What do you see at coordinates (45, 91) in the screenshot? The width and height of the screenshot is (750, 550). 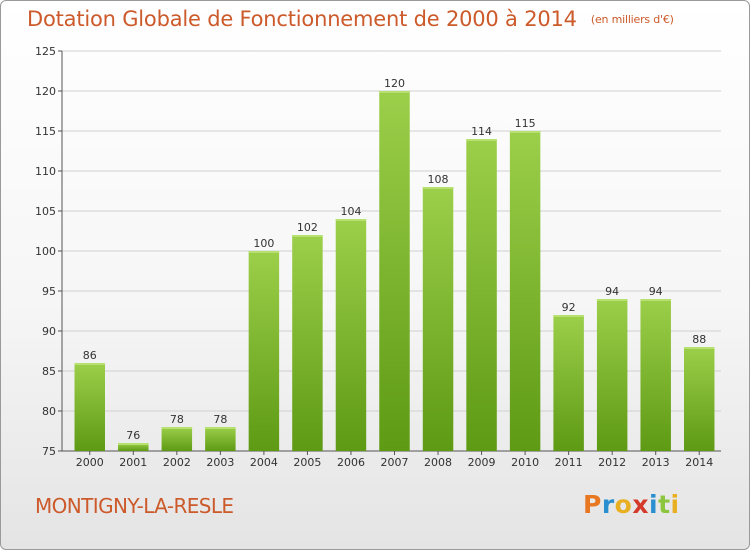 I see `y-tick-label: 120` at bounding box center [45, 91].